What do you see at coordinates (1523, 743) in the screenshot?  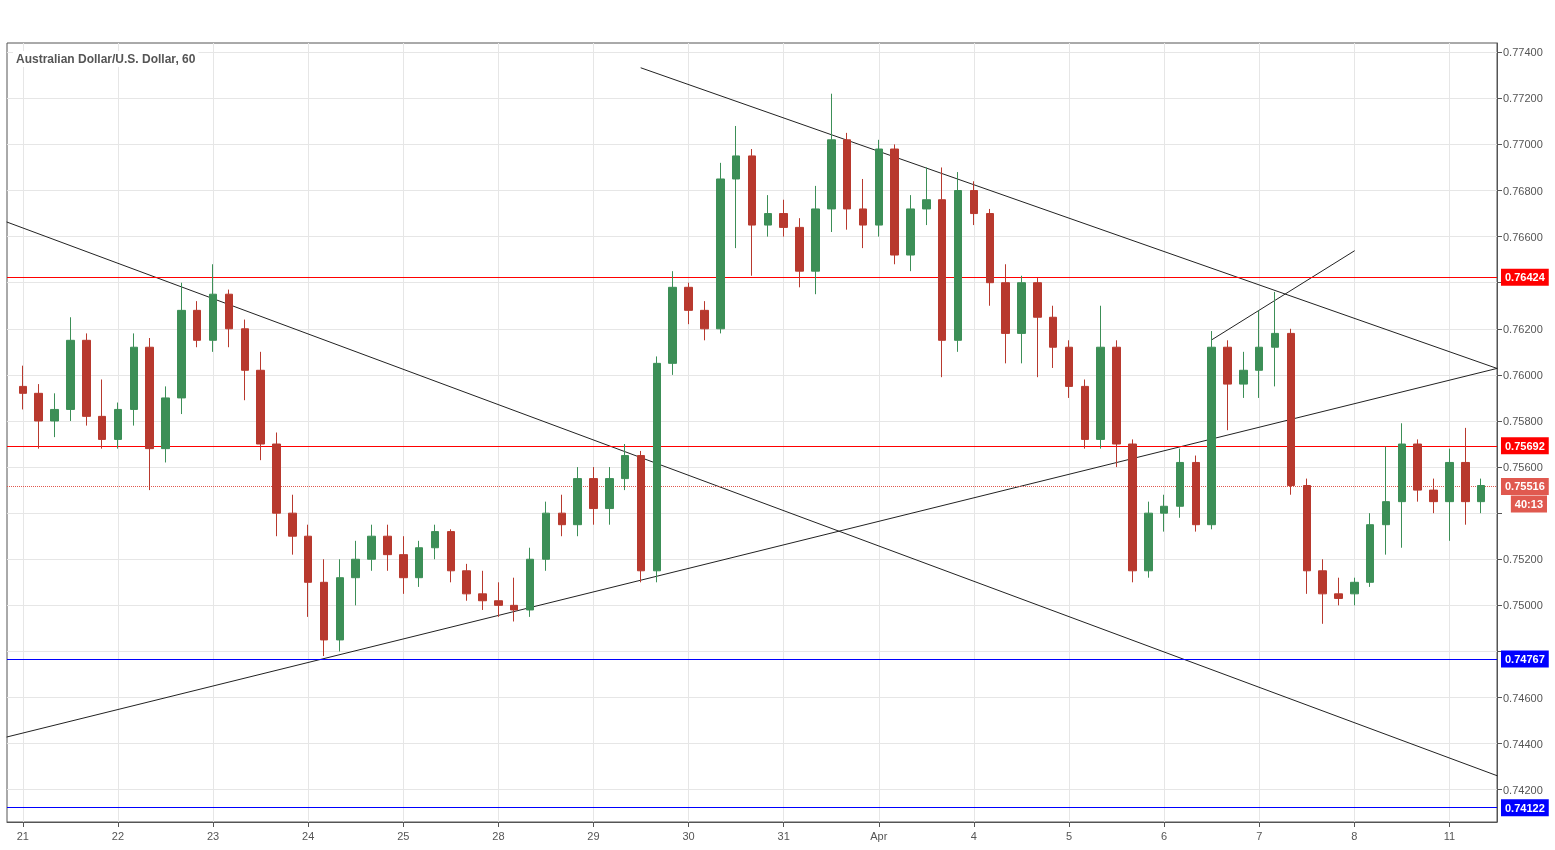 I see `y-tick-label: 0.74400` at bounding box center [1523, 743].